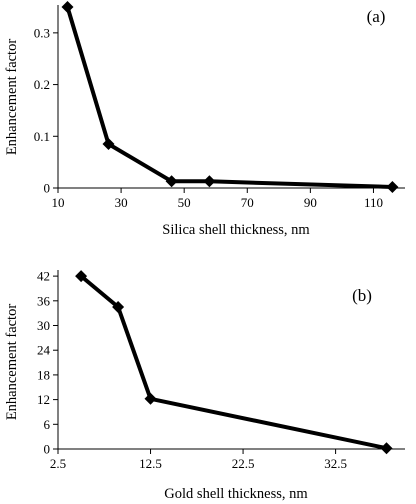 This screenshot has height=504, width=416. What do you see at coordinates (47, 188) in the screenshot?
I see `y-tick-label-a: 0` at bounding box center [47, 188].